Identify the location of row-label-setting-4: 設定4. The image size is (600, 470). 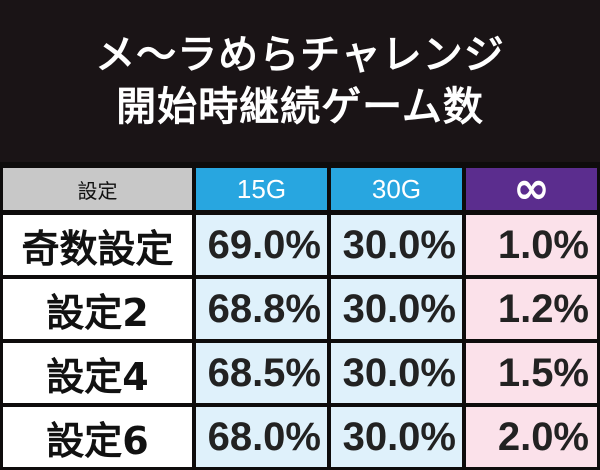
(97, 373).